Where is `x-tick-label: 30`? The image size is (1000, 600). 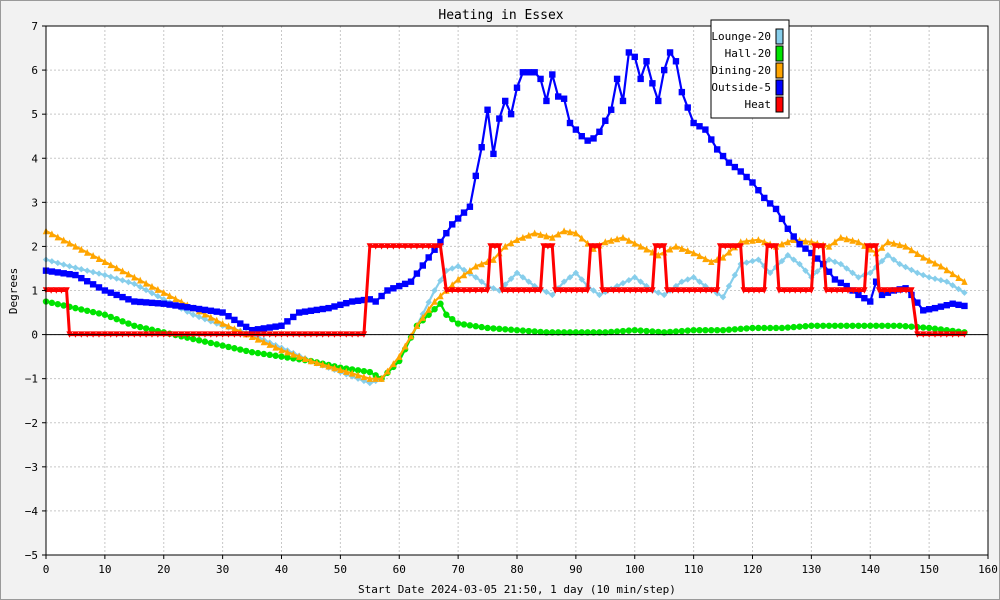
x-tick-label: 30 is located at coordinates (222, 569).